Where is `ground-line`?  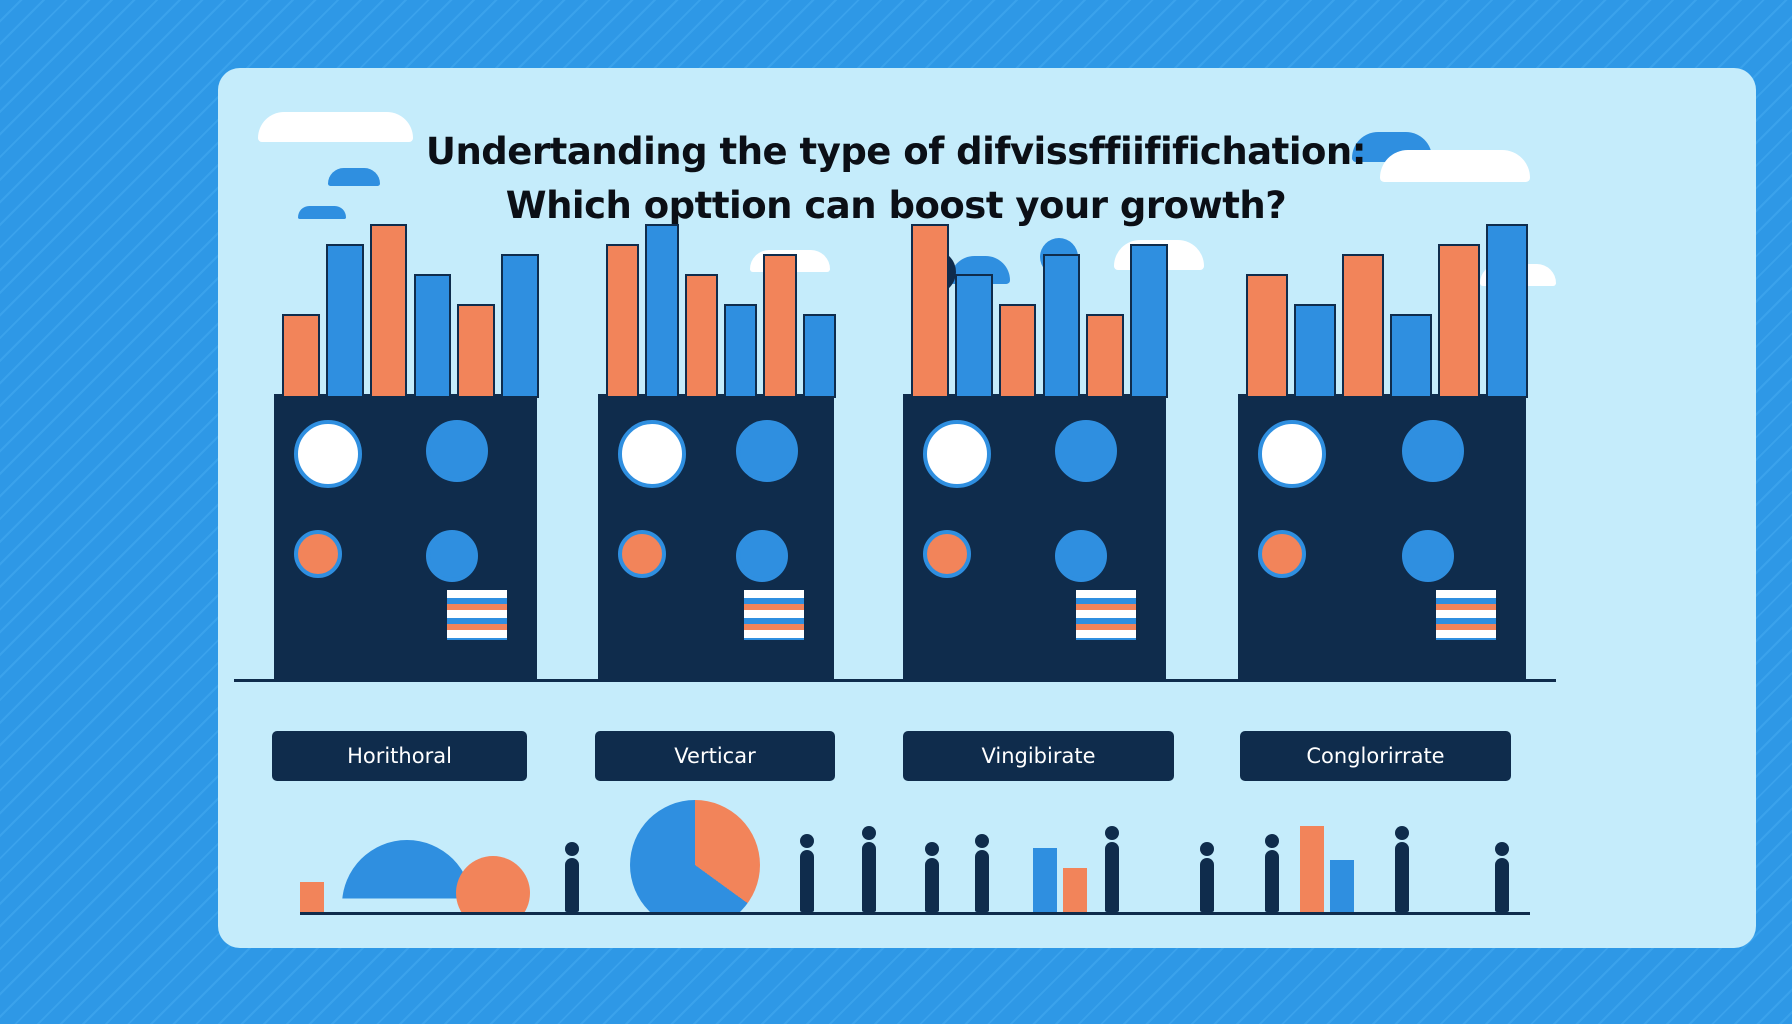 ground-line is located at coordinates (915, 913).